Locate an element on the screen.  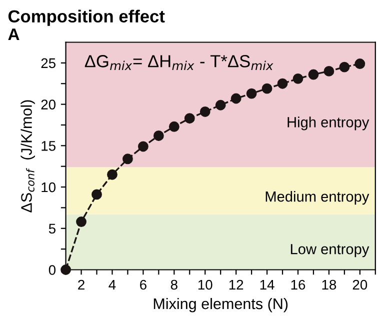
y-tick-label: 0 is located at coordinates (52, 270).